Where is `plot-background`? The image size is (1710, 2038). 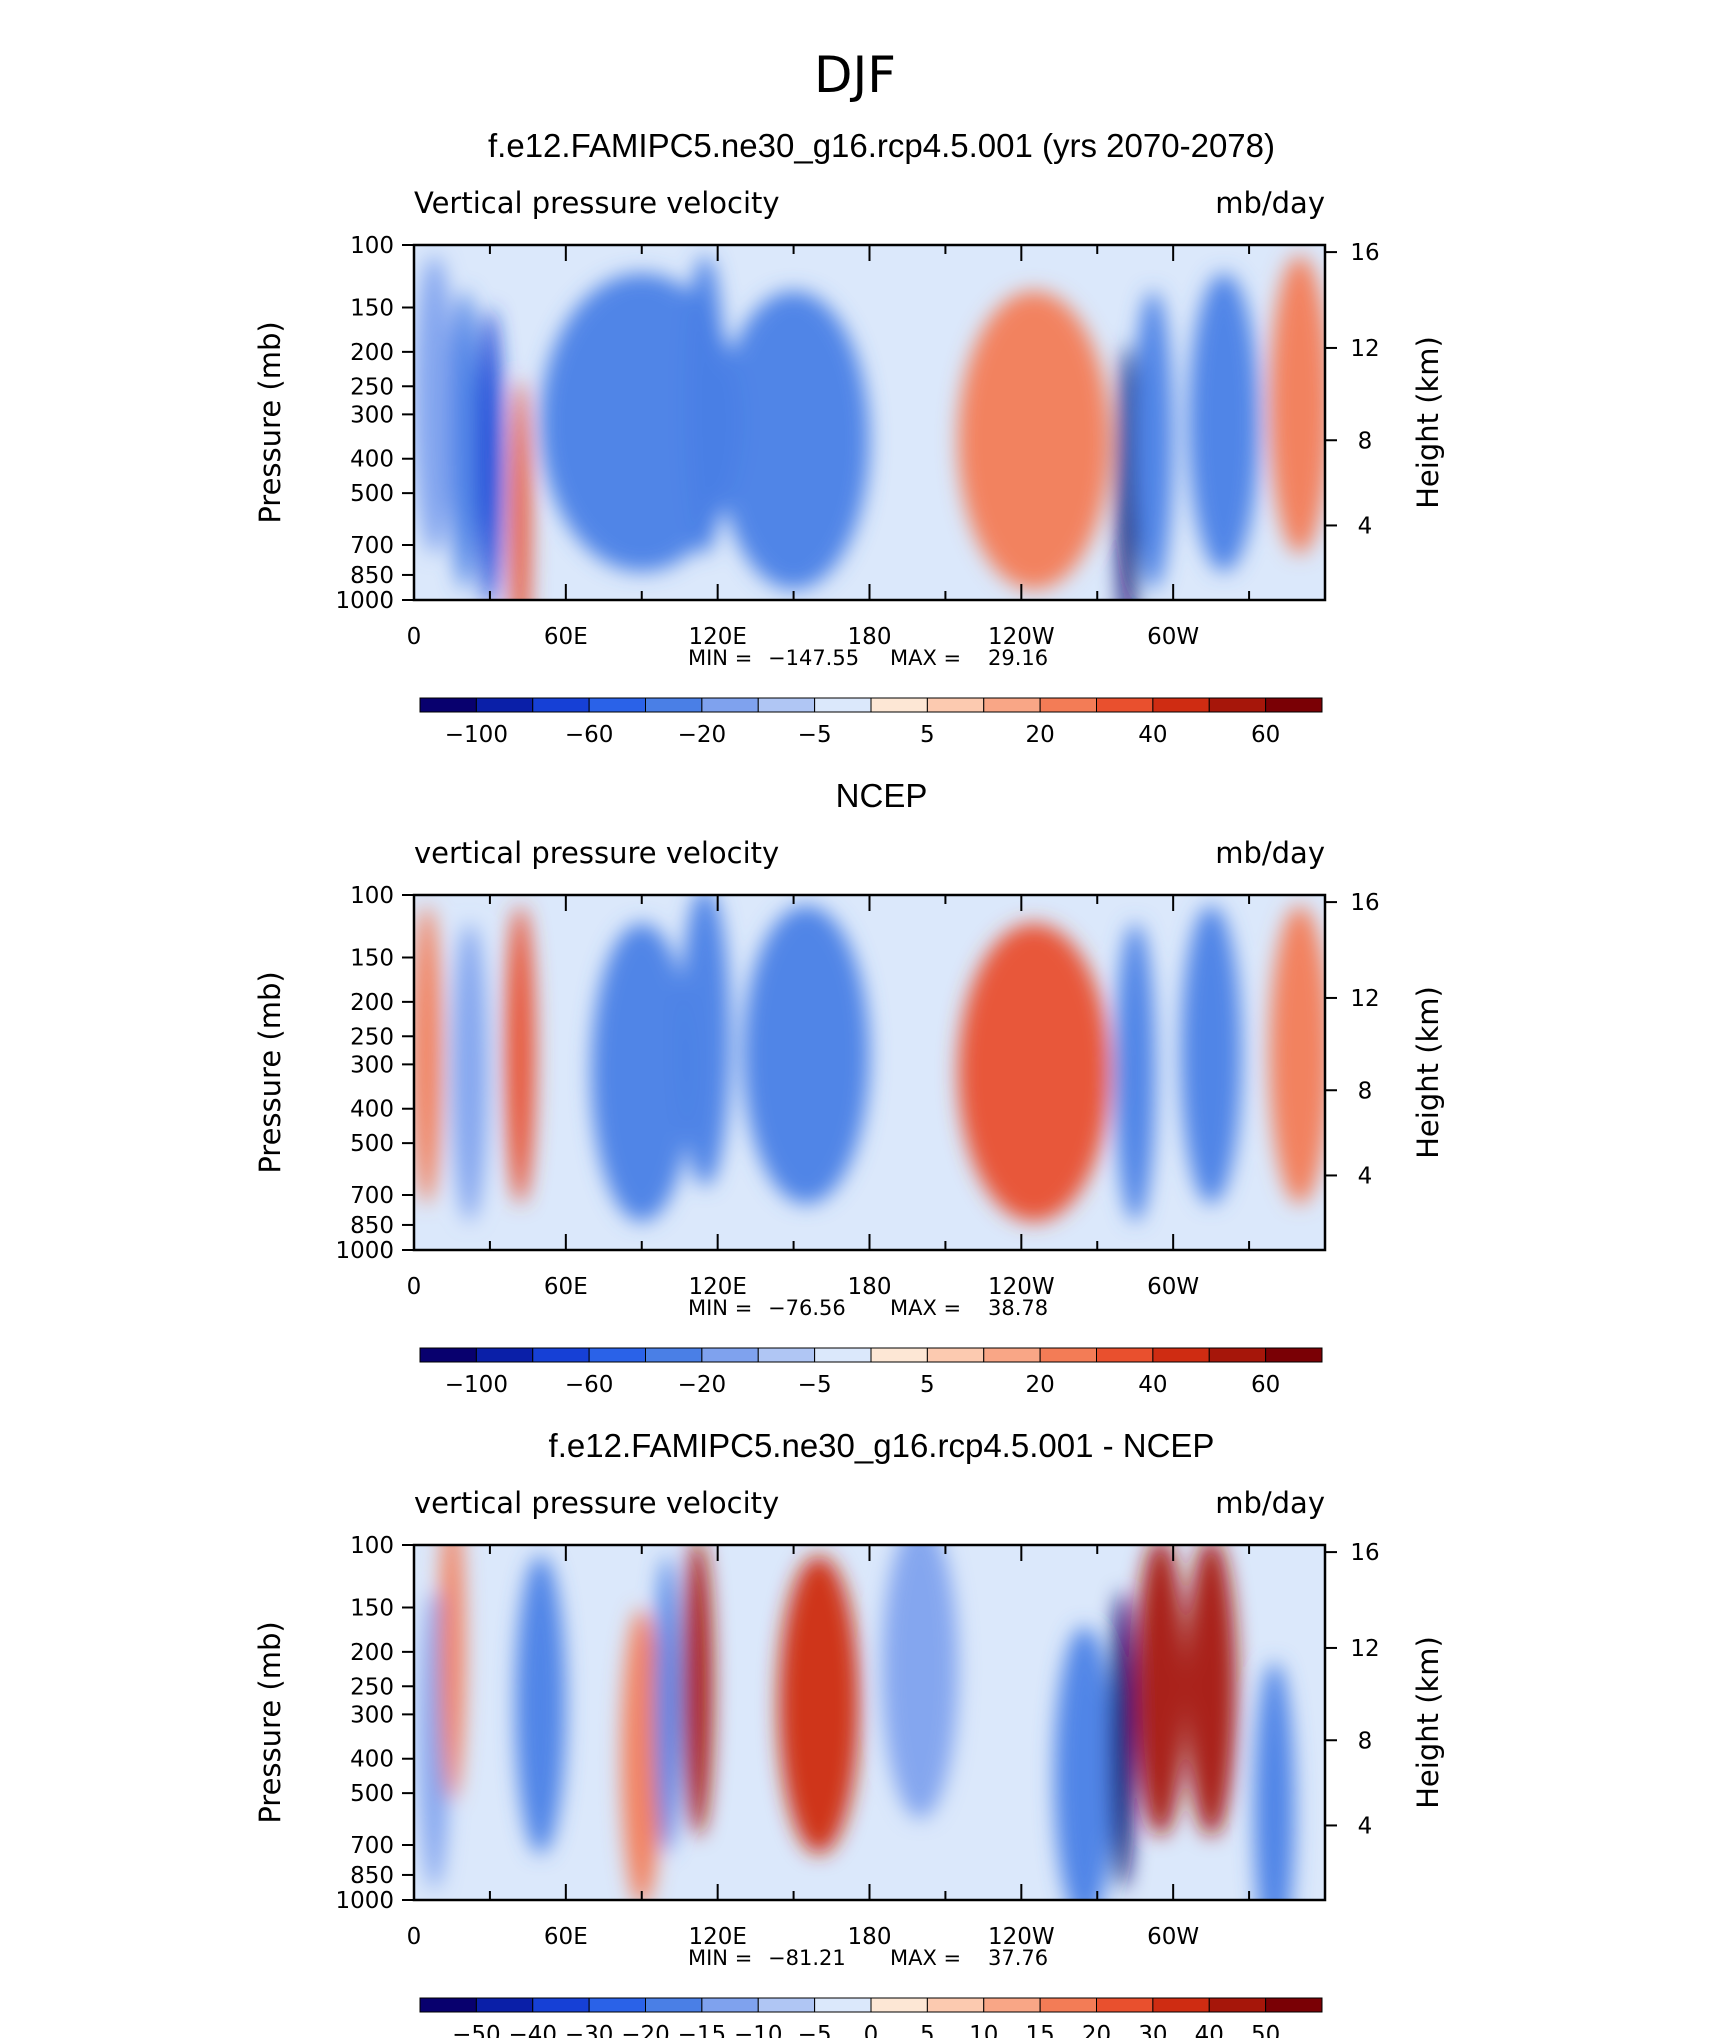 plot-background is located at coordinates (869, 1072).